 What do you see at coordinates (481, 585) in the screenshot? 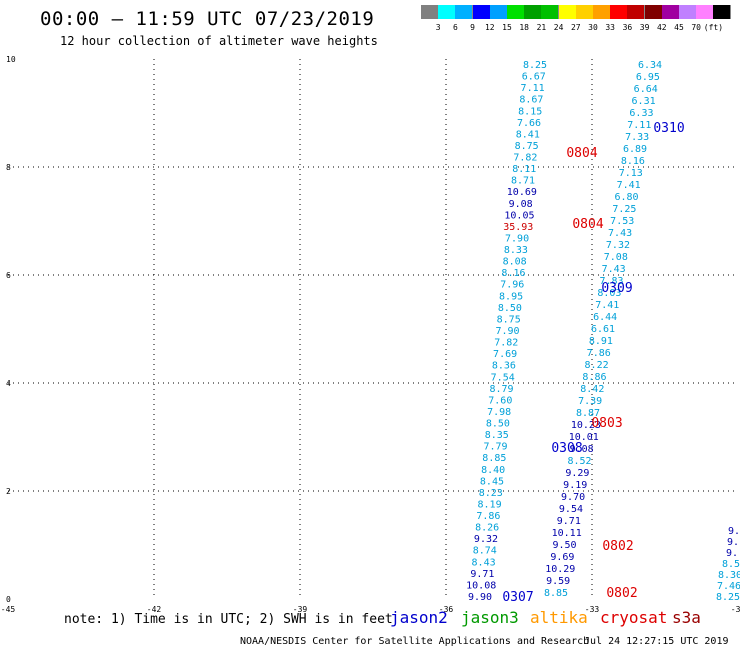
I see `track-a-value: 10.08` at bounding box center [481, 585].